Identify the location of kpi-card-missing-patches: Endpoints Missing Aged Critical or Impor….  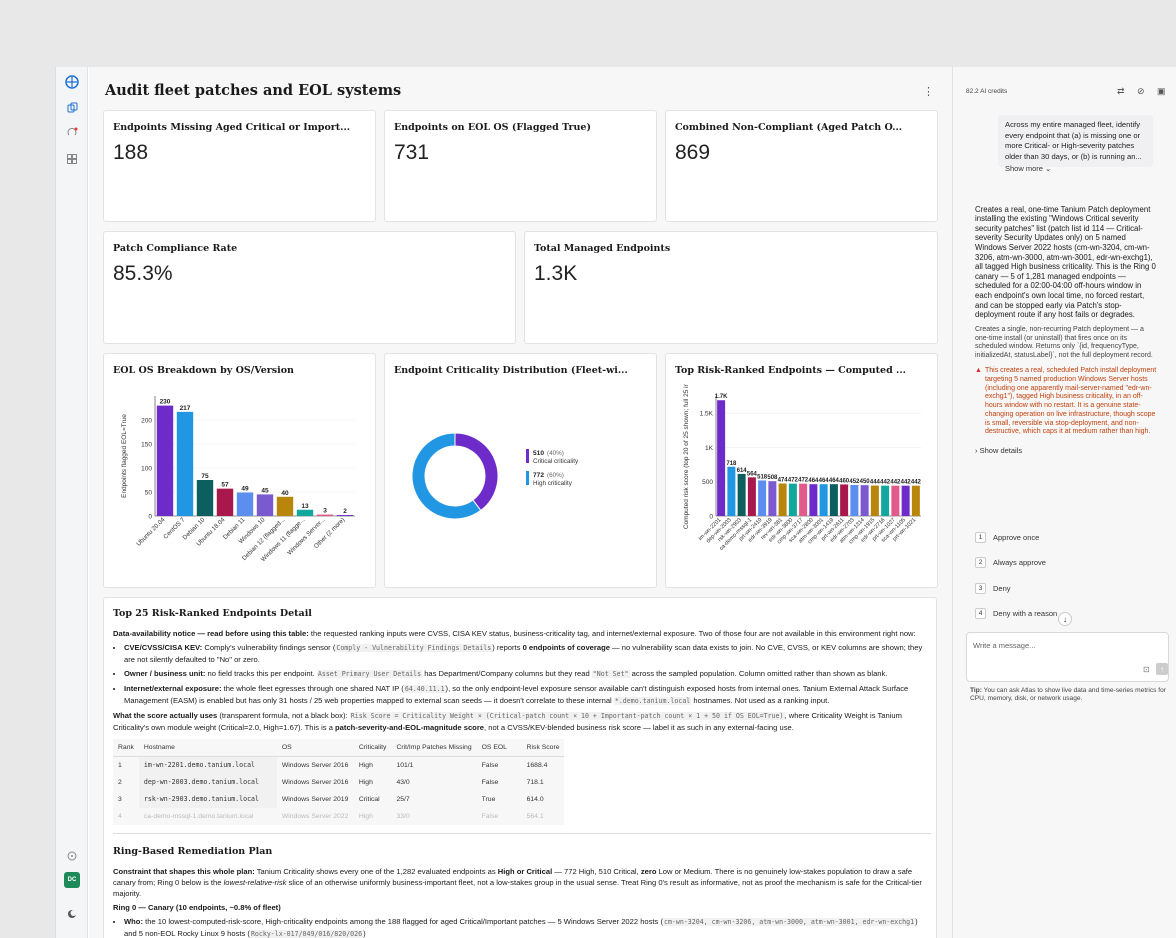
(239, 166).